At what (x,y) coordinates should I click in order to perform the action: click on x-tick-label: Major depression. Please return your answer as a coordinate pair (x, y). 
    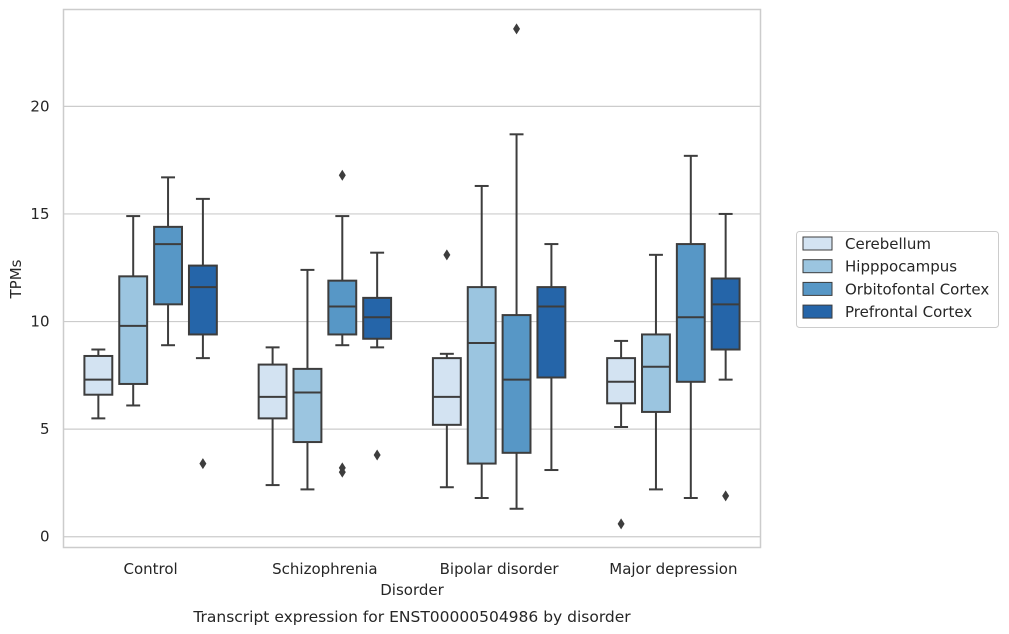
    Looking at the image, I should click on (673, 569).